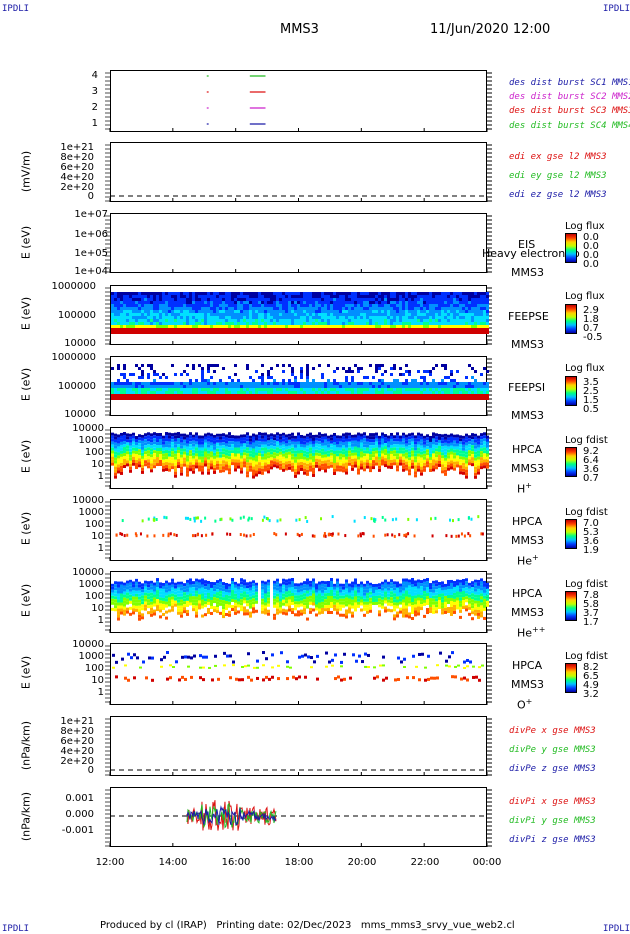 The image size is (630, 934). What do you see at coordinates (591, 255) in the screenshot?
I see `cbar-tick-eis-2: 0.0` at bounding box center [591, 255].